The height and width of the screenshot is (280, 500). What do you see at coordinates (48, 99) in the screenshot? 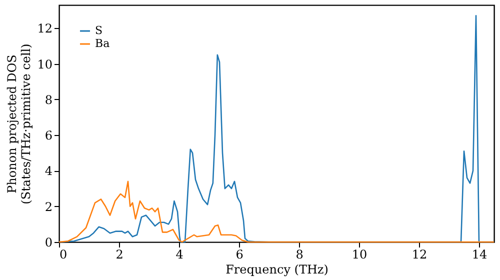
I see `y-tick-label: 8` at bounding box center [48, 99].